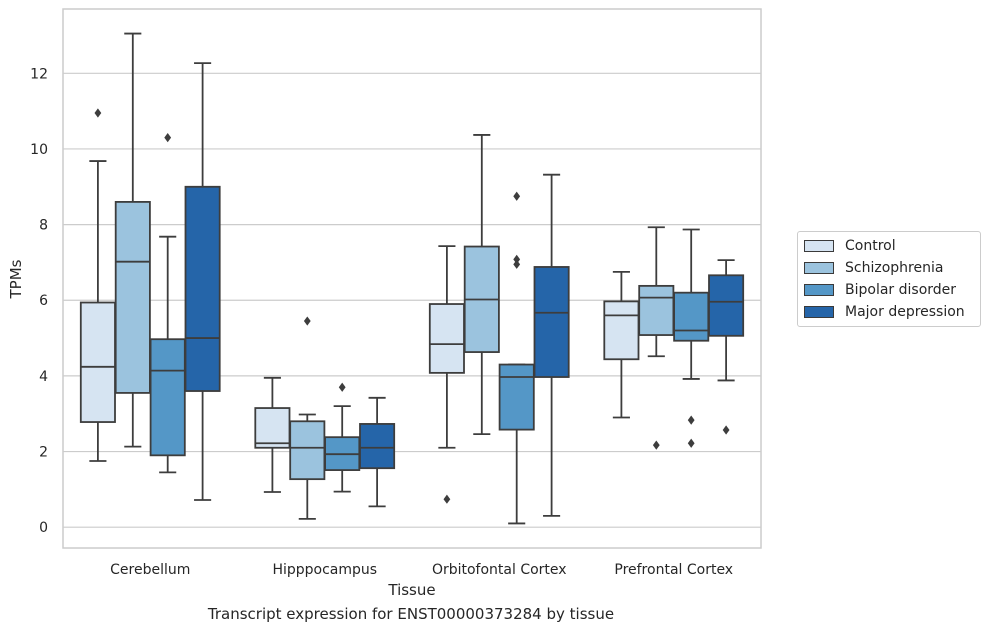 This screenshot has width=992, height=634. I want to click on x-tick-label: Orbitofontal Cortex, so click(499, 570).